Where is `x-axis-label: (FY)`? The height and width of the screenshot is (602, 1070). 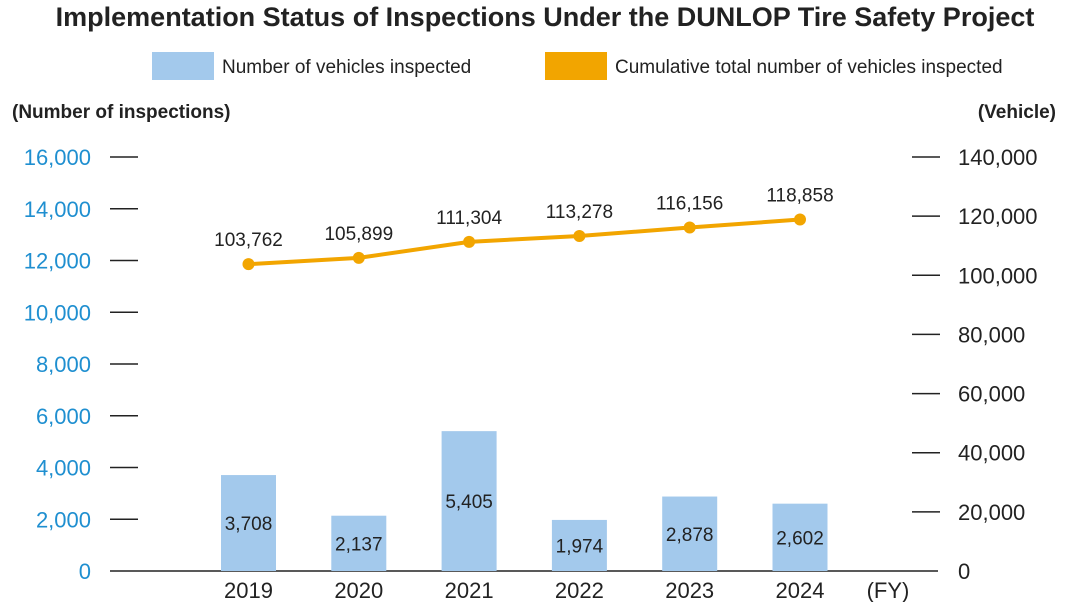
x-axis-label: (FY) is located at coordinates (888, 590).